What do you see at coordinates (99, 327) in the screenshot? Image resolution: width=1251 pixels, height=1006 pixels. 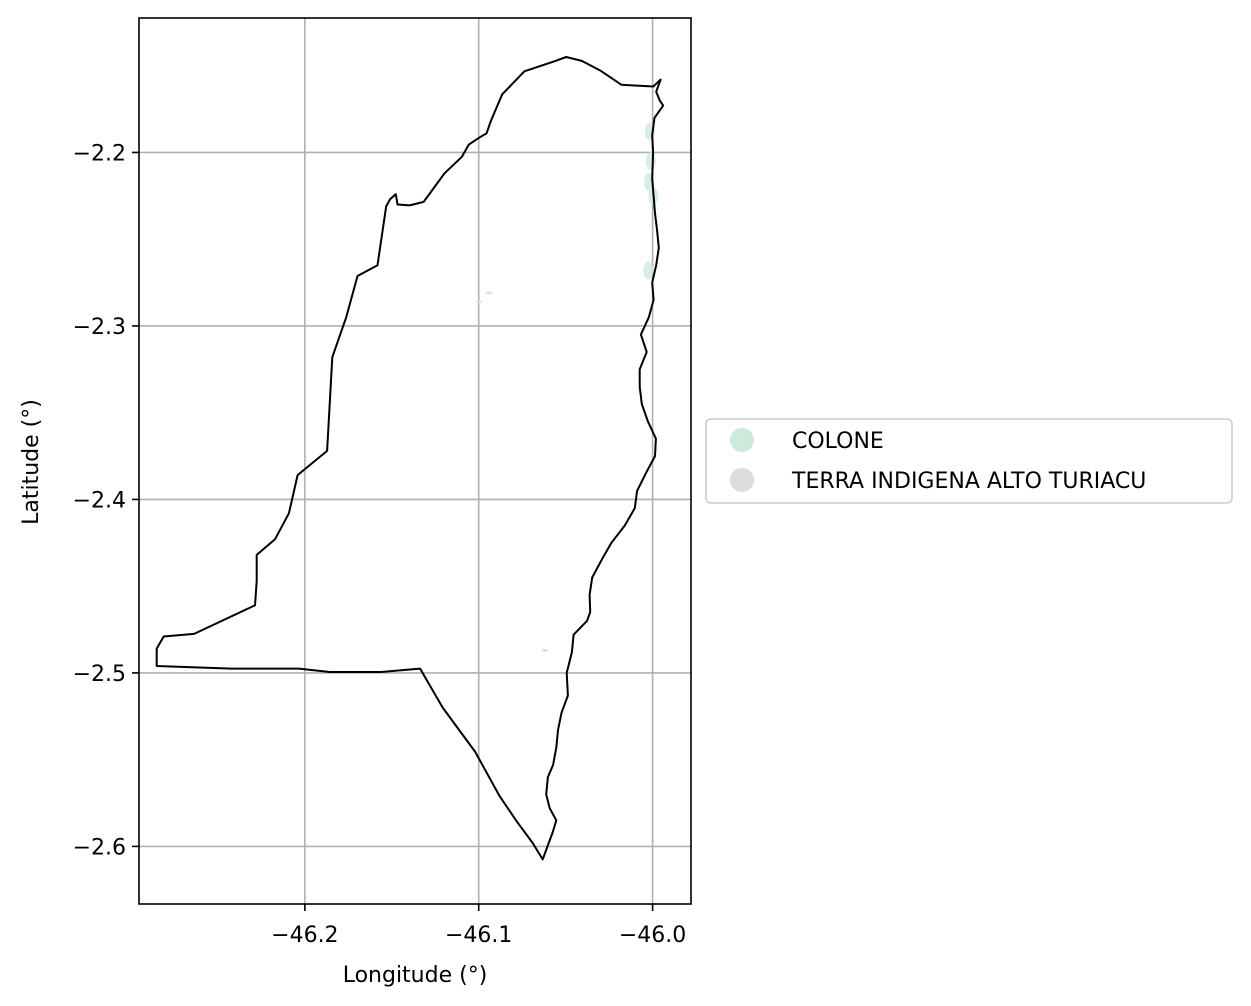 I see `y-tick-label-1: −2.3` at bounding box center [99, 327].